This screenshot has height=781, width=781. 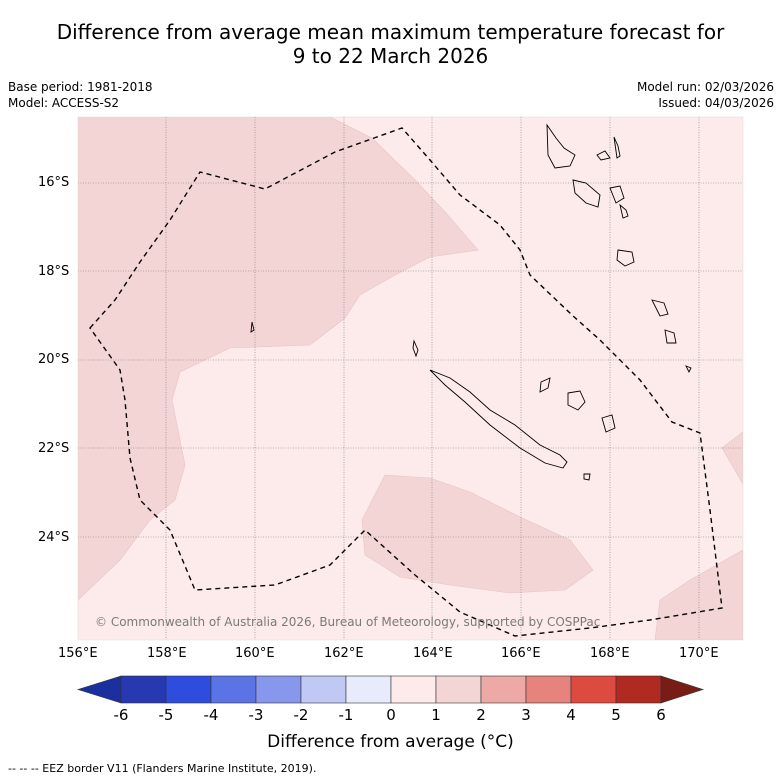 What do you see at coordinates (624, 211) in the screenshot?
I see `shepherd-islands-coast` at bounding box center [624, 211].